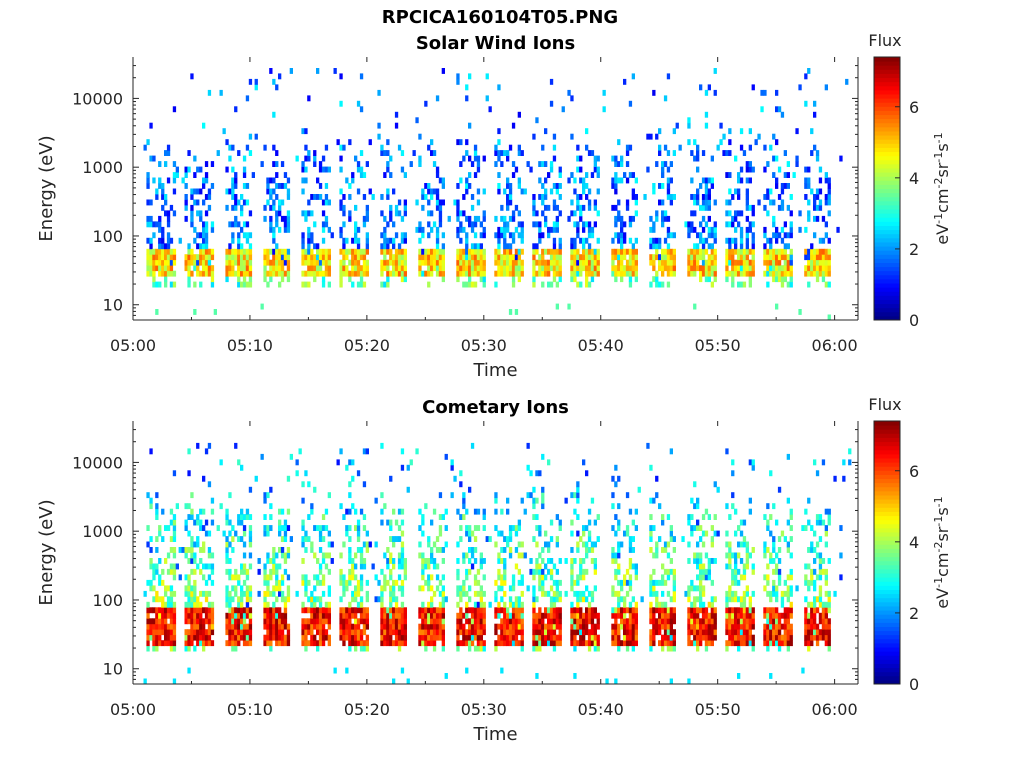 The width and height of the screenshot is (1024, 768). I want to click on colorbar-segment, so click(887, 182).